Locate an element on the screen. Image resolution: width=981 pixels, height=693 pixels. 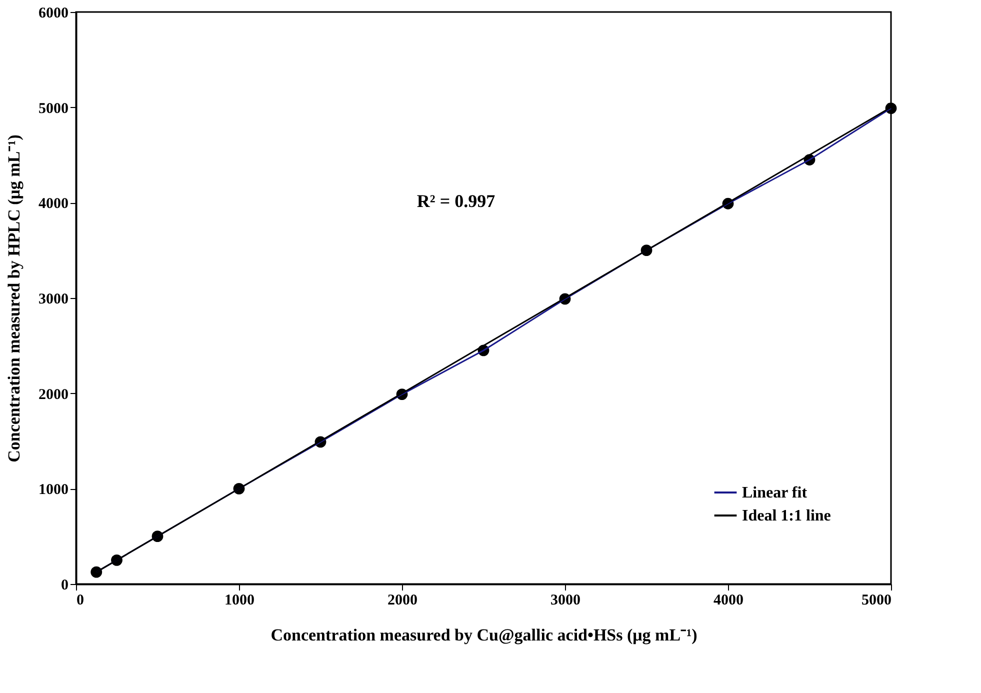
x-tick-label: 4000 is located at coordinates (729, 600).